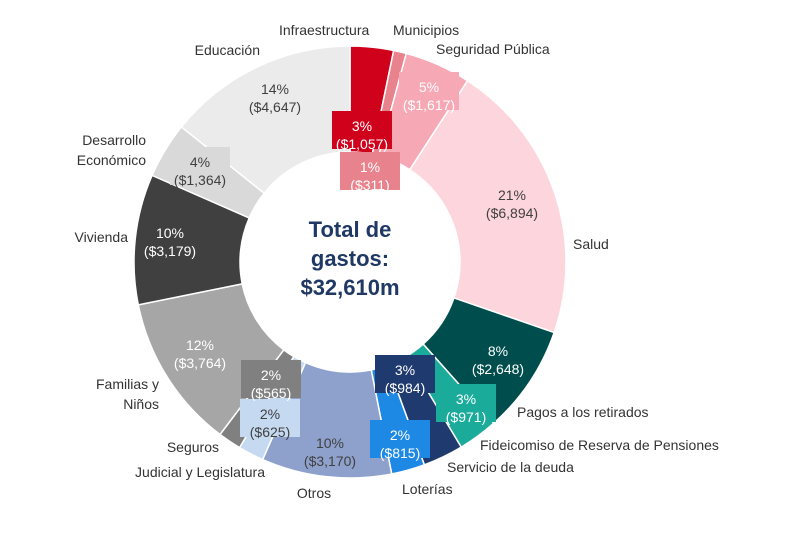  What do you see at coordinates (405, 370) in the screenshot?
I see `percent-label-servicio-de-la-deuda: 3%` at bounding box center [405, 370].